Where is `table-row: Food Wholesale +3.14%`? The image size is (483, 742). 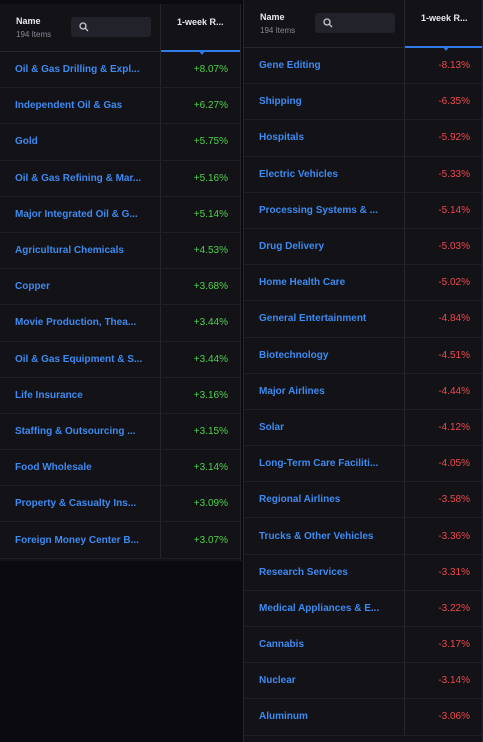 table-row: Food Wholesale +3.14% is located at coordinates (120, 468).